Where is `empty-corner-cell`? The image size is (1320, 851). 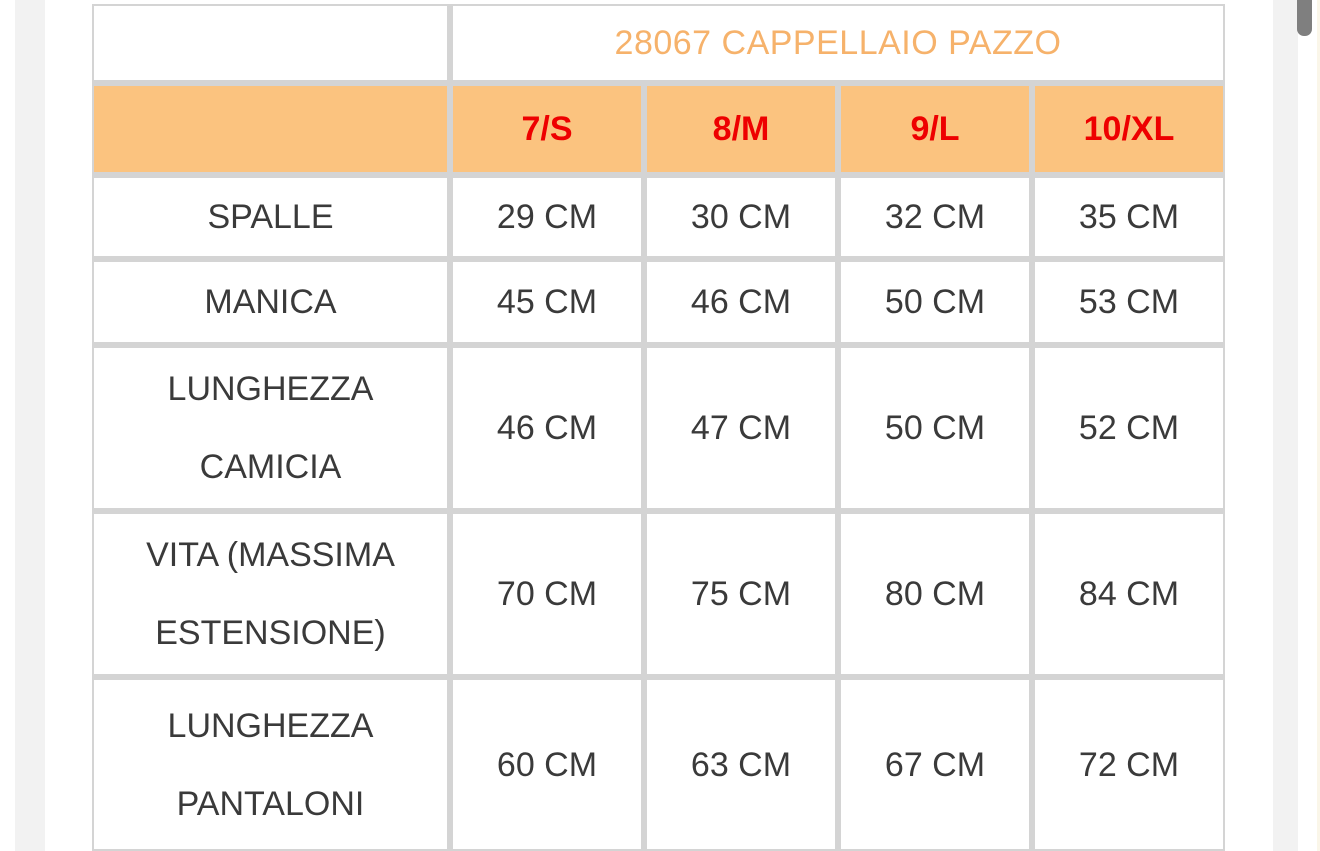 empty-corner-cell is located at coordinates (270, 43).